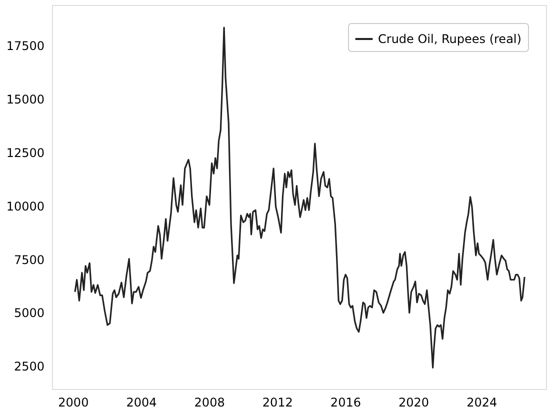 Image resolution: width=551 pixels, height=413 pixels. I want to click on y-tick-label: 12500, so click(25, 153).